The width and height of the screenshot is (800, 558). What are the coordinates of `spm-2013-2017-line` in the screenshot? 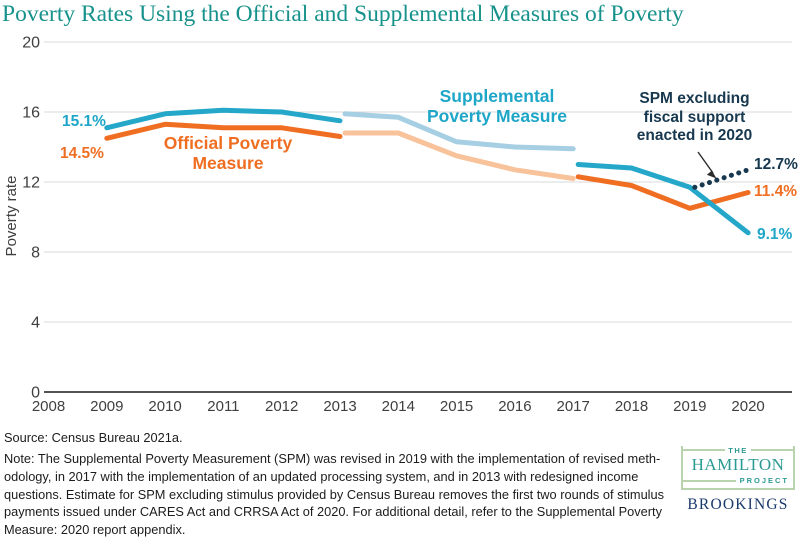 It's located at (459, 131).